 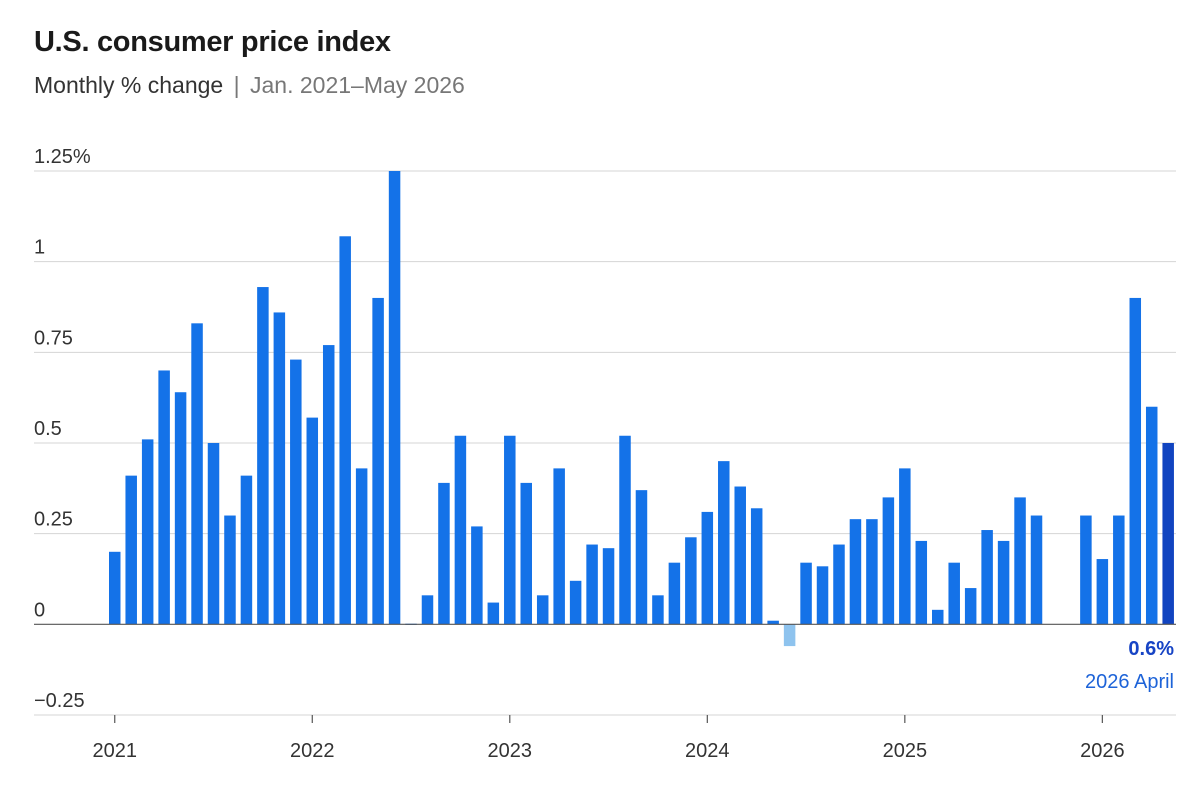 What do you see at coordinates (510, 751) in the screenshot?
I see `x-tick-label: 2023` at bounding box center [510, 751].